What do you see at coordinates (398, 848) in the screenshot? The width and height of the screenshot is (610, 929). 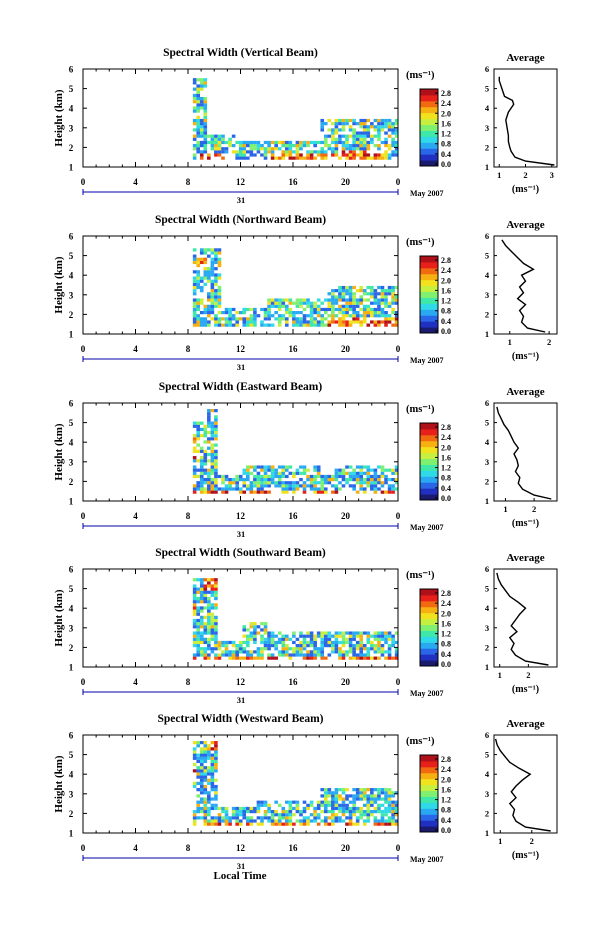 I see `x-tick-label: 0` at bounding box center [398, 848].